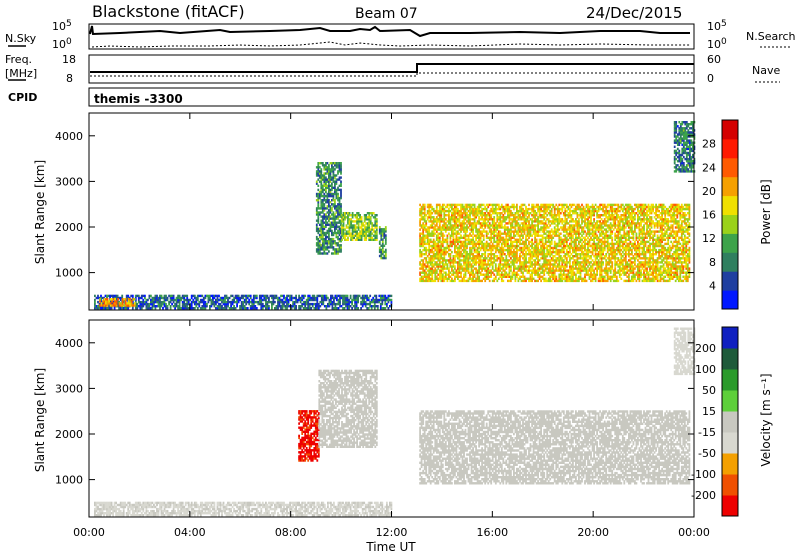  I want to click on nsky-label: N.Sky, so click(21, 38).